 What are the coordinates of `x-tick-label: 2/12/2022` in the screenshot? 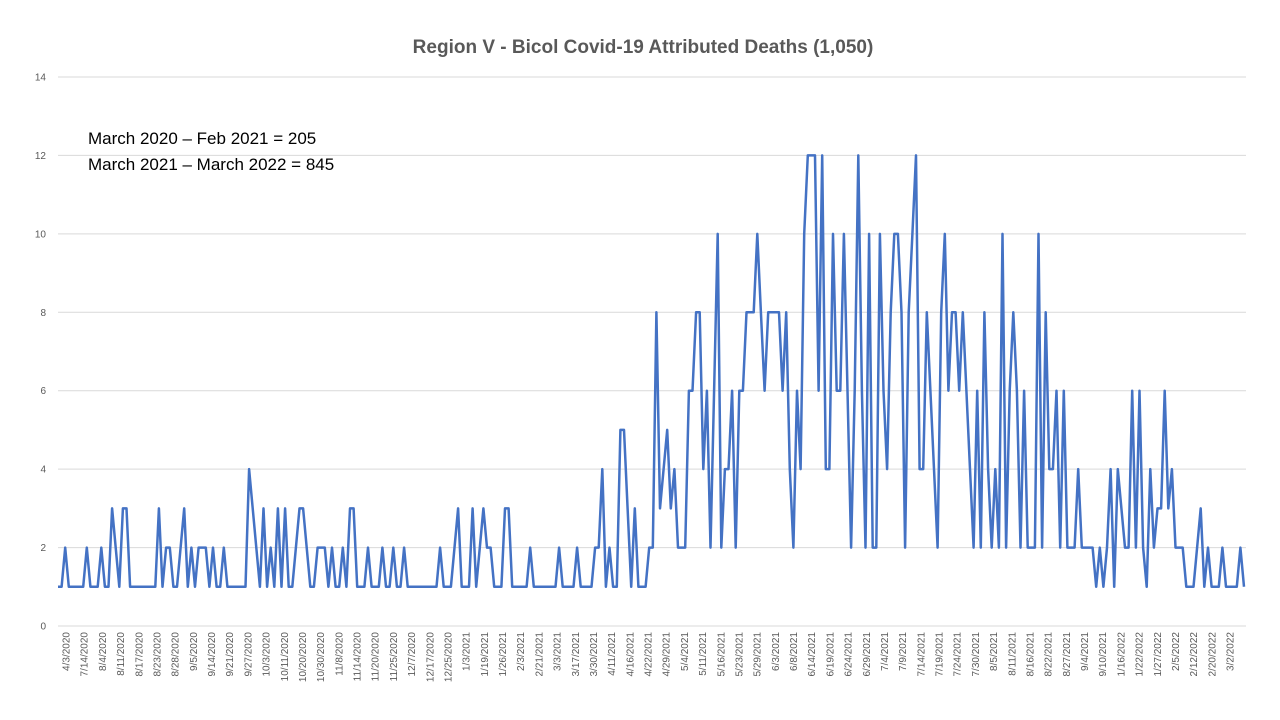 It's located at (1194, 654).